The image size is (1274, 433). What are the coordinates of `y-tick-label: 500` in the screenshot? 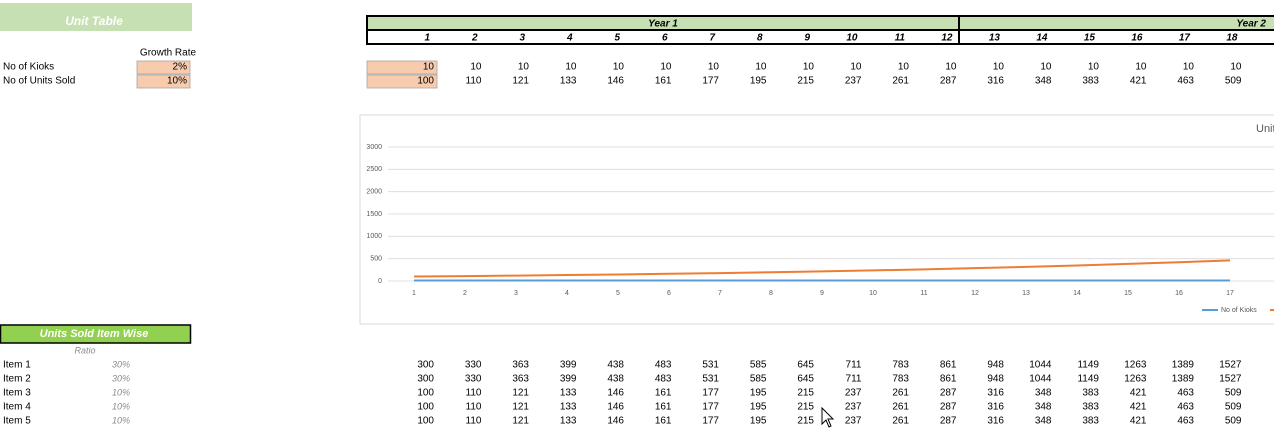 It's located at (376, 259).